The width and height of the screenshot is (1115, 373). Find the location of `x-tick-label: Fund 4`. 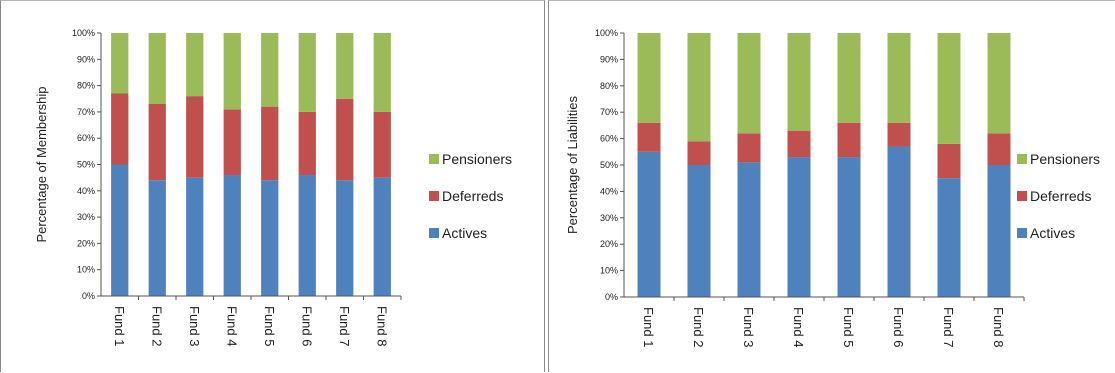

x-tick-label: Fund 4 is located at coordinates (231, 326).